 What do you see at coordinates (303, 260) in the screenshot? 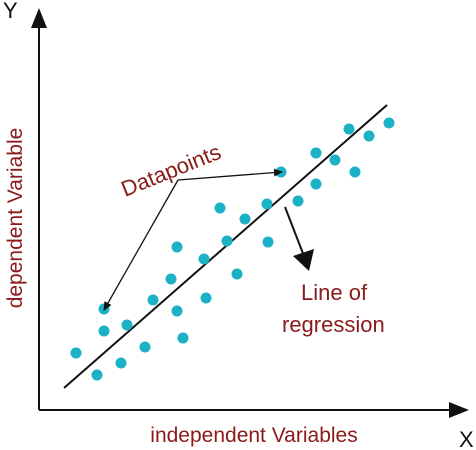
I see `regression-arrow-head` at bounding box center [303, 260].